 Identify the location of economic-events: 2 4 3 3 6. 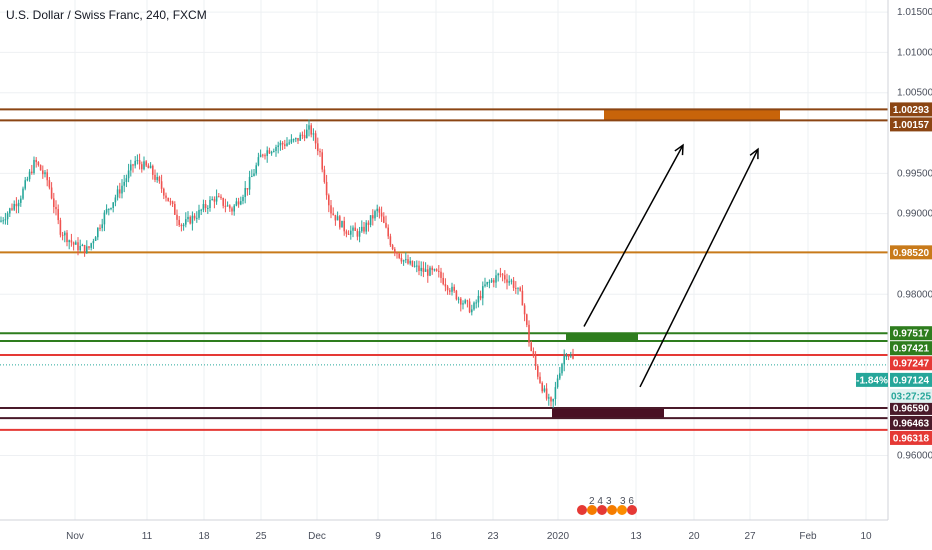
(607, 505).